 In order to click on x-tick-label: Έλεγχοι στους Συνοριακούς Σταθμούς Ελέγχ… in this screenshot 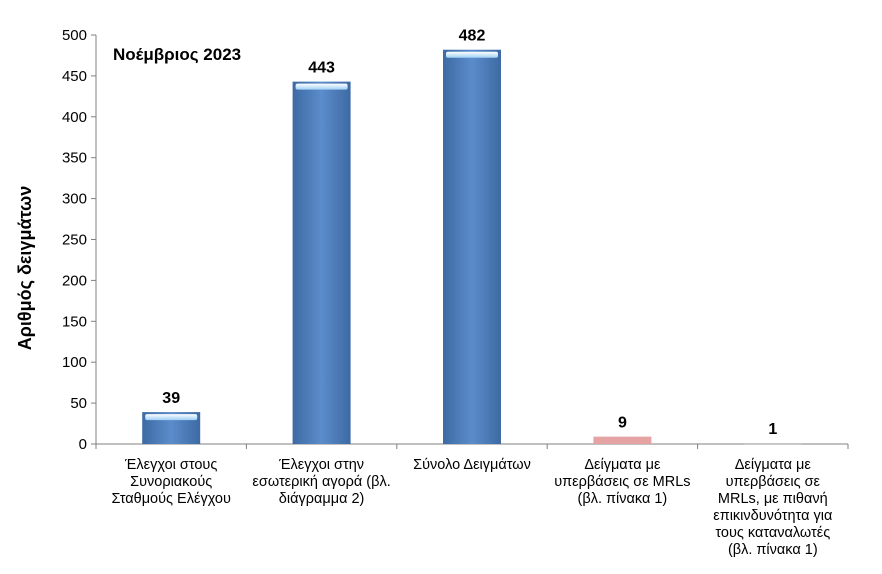, I will do `click(171, 482)`.